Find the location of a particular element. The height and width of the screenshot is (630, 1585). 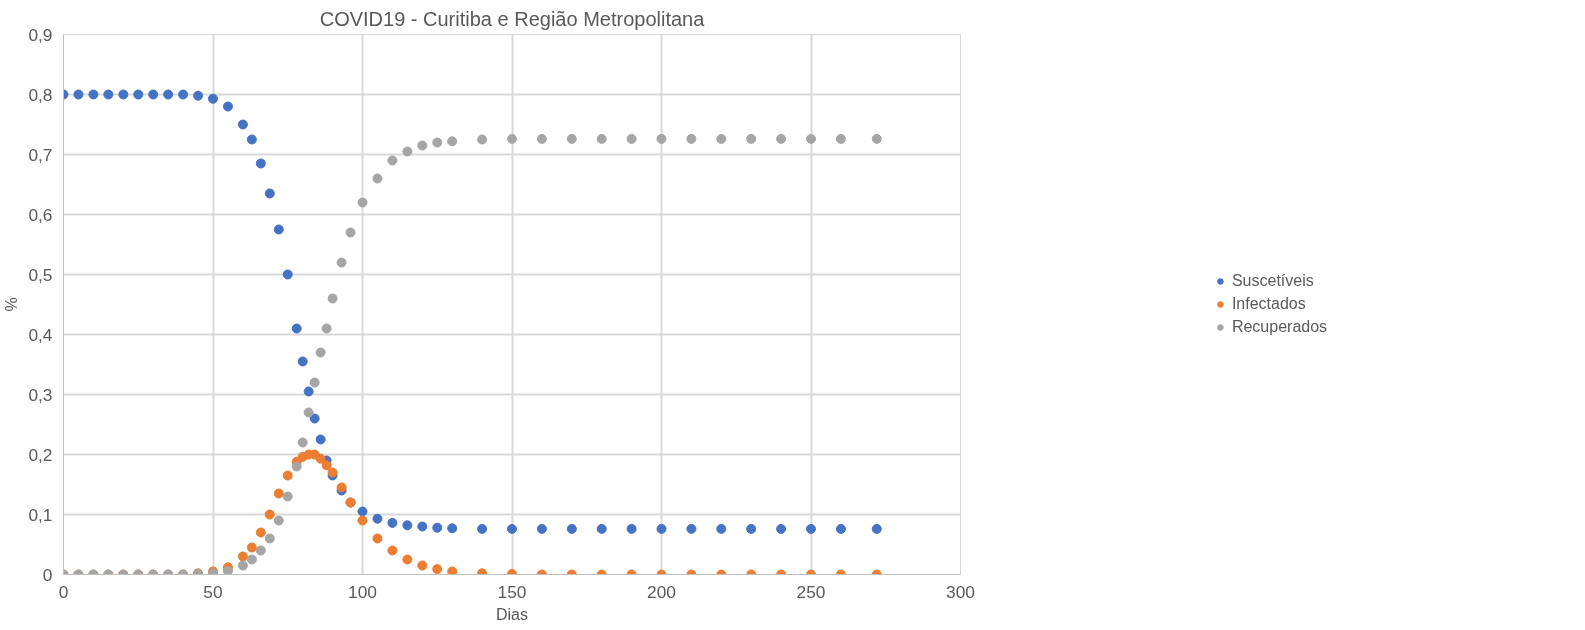

y-tick-label: 0,7 is located at coordinates (40, 154).